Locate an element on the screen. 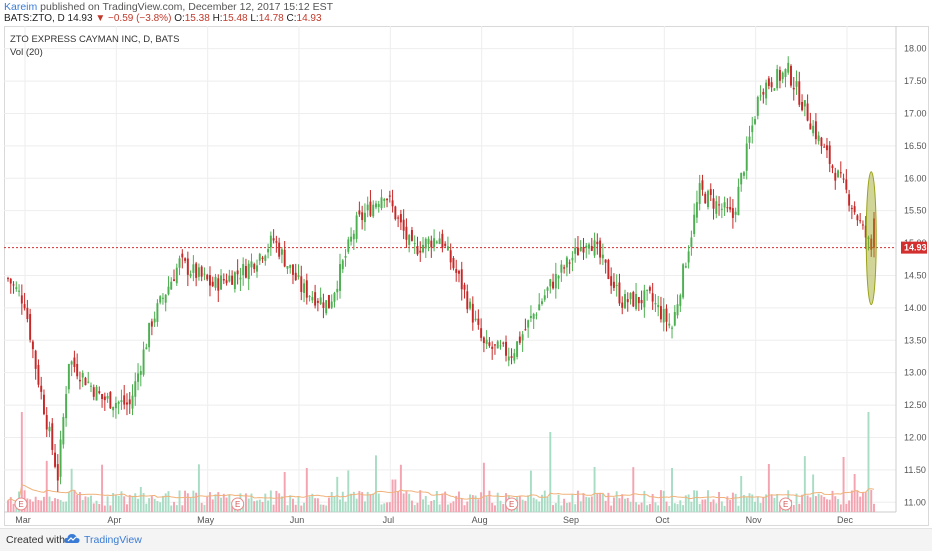 This screenshot has height=551, width=932. time-axis: Mar Apr May Jun Jul Aug Sep Oct Nov Dec is located at coordinates (434, 520).